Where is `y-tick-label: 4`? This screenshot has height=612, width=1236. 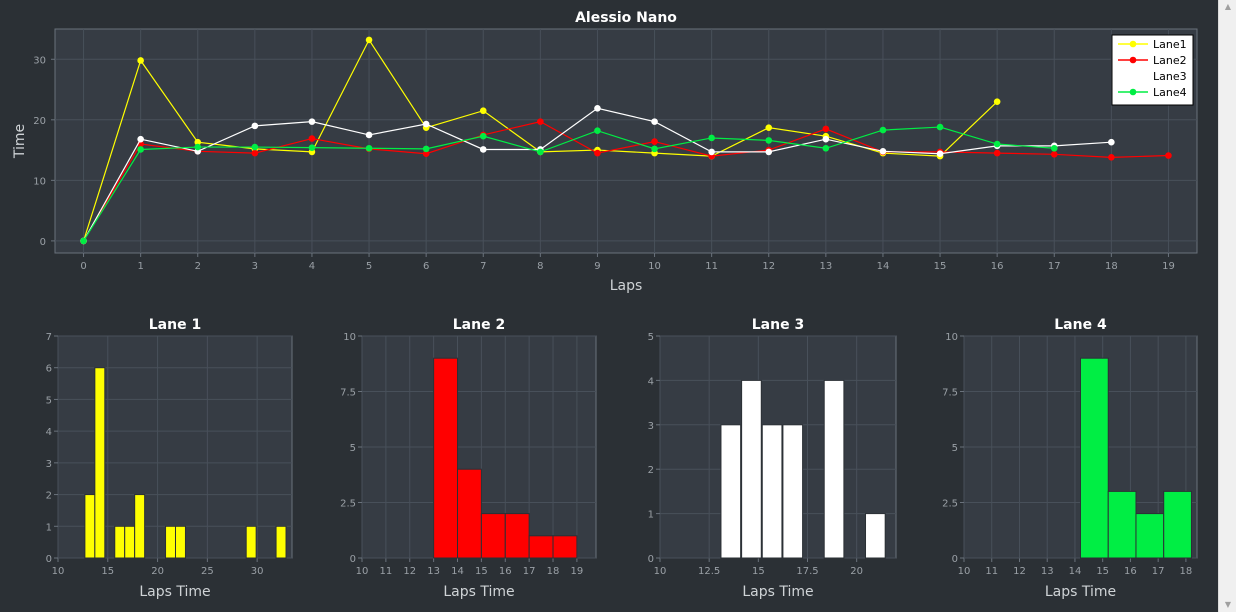 y-tick-label: 4 is located at coordinates (49, 432).